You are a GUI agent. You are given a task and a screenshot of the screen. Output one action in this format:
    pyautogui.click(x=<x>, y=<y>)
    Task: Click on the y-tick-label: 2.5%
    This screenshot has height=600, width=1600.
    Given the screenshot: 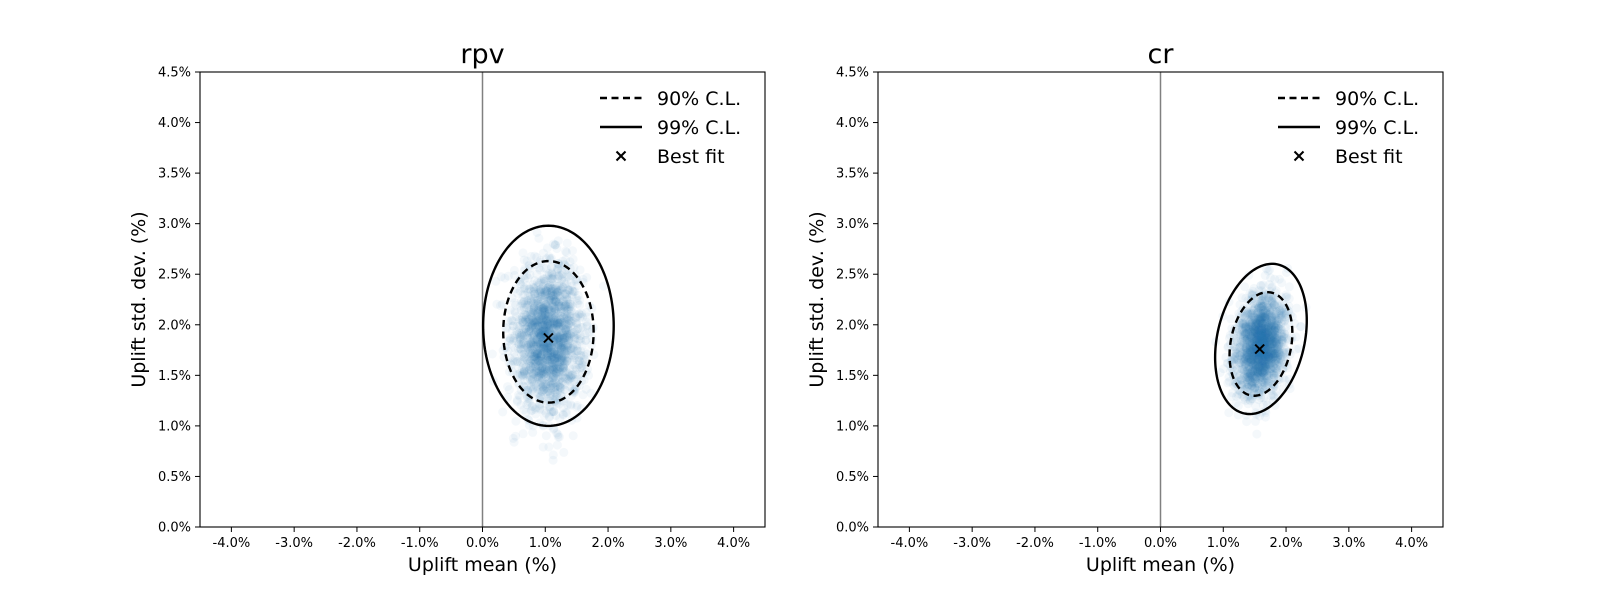 What is the action you would take?
    pyautogui.click(x=852, y=275)
    